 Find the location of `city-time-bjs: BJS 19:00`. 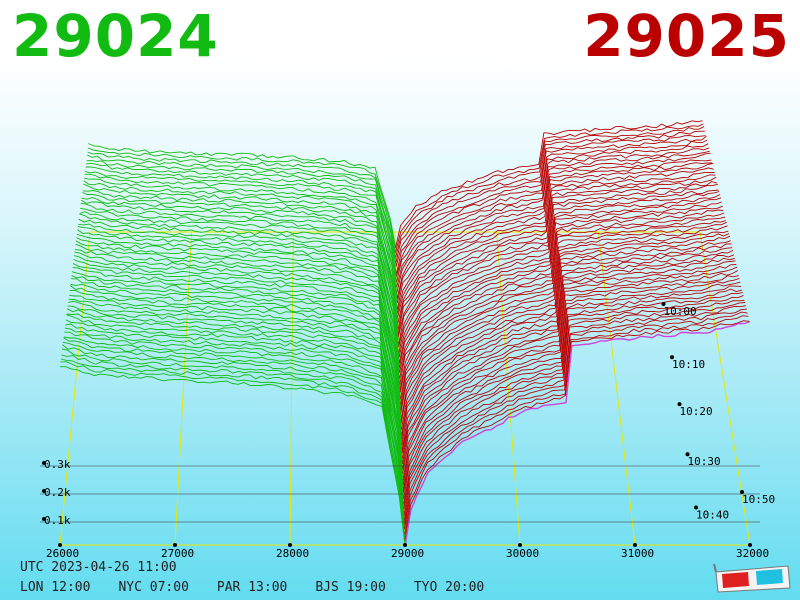

city-time-bjs: BJS 19:00 is located at coordinates (350, 587).